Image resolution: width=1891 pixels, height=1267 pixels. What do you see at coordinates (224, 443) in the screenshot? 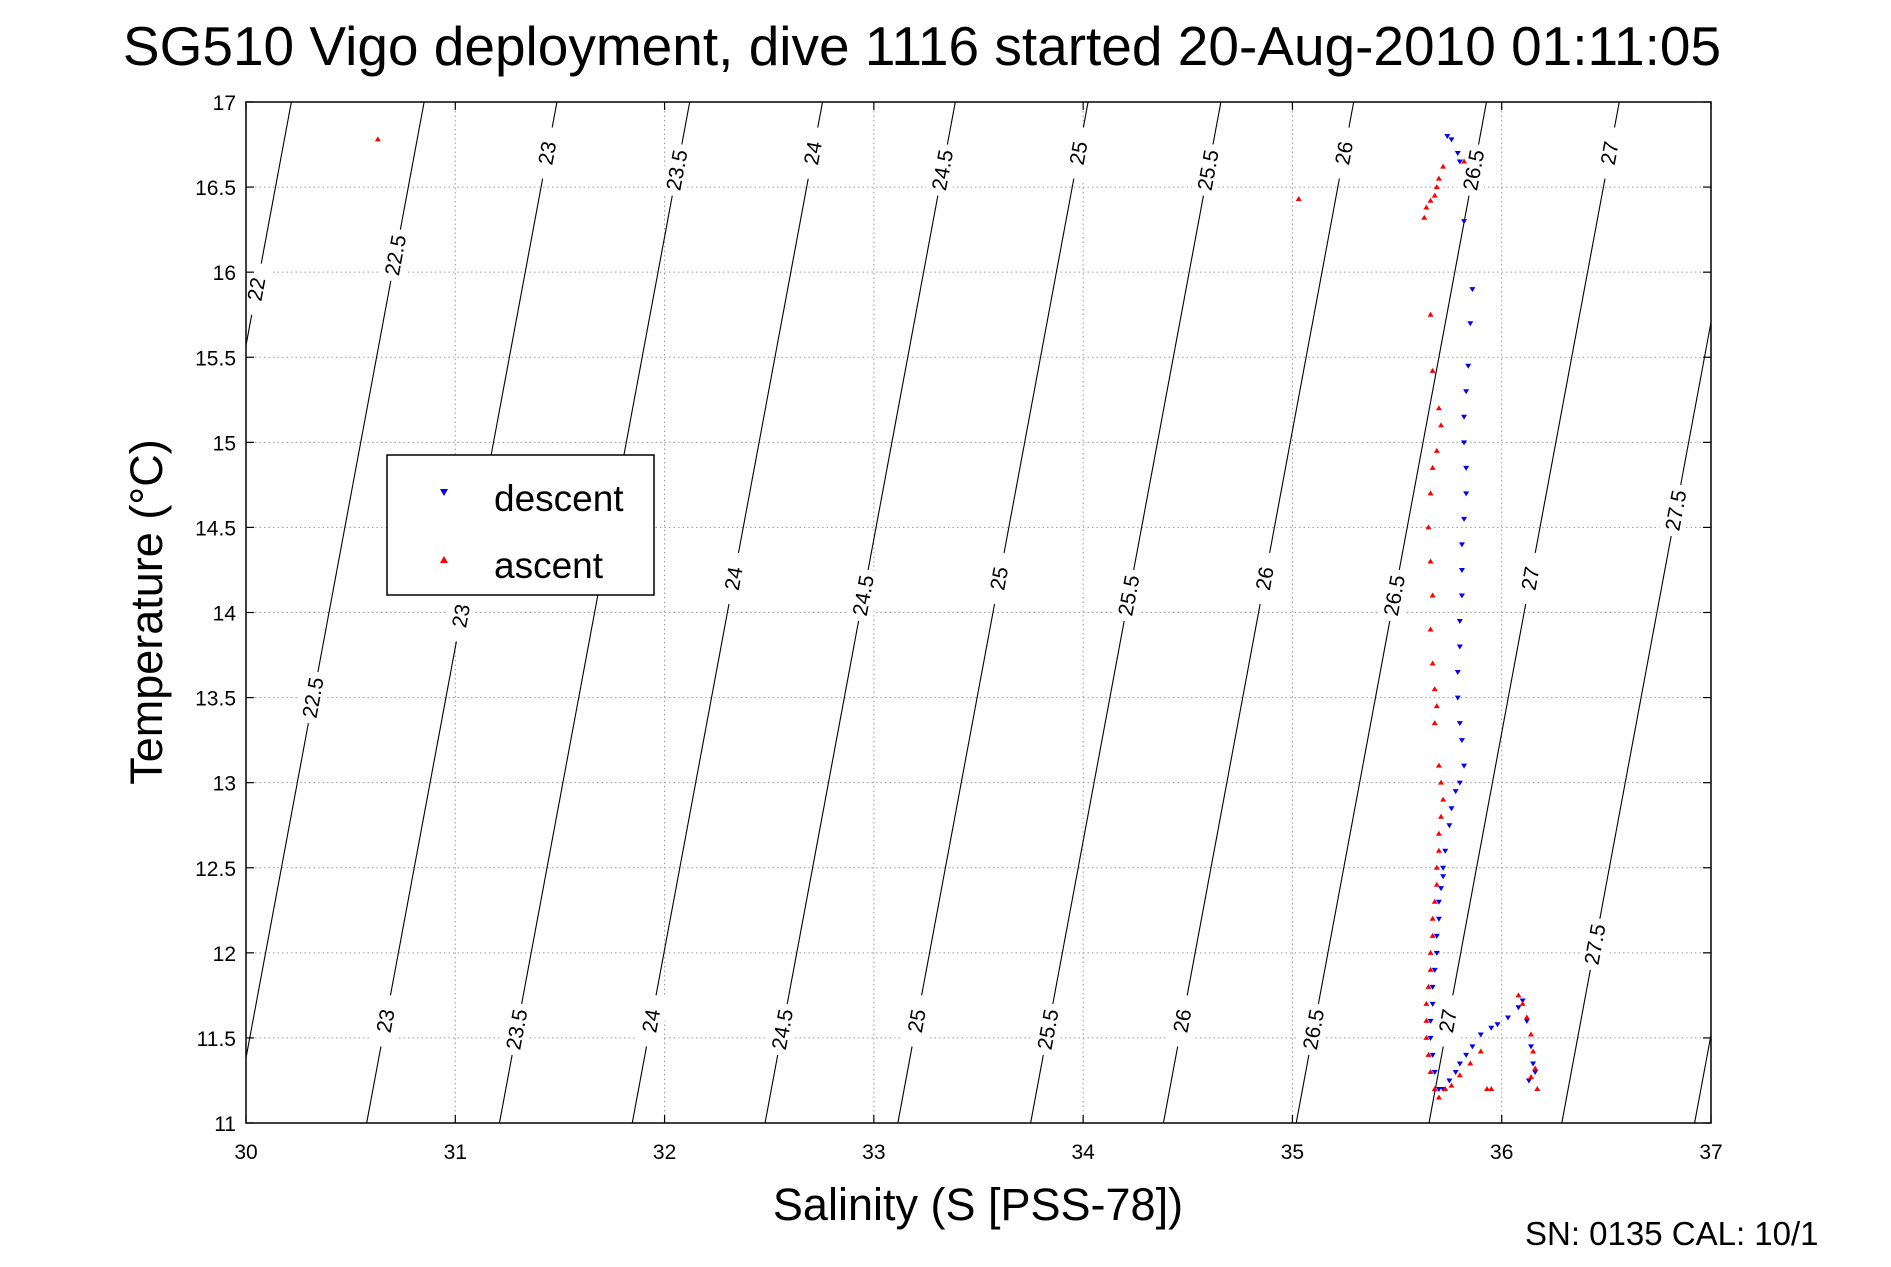
I see `y-tick-label: 15` at bounding box center [224, 443].